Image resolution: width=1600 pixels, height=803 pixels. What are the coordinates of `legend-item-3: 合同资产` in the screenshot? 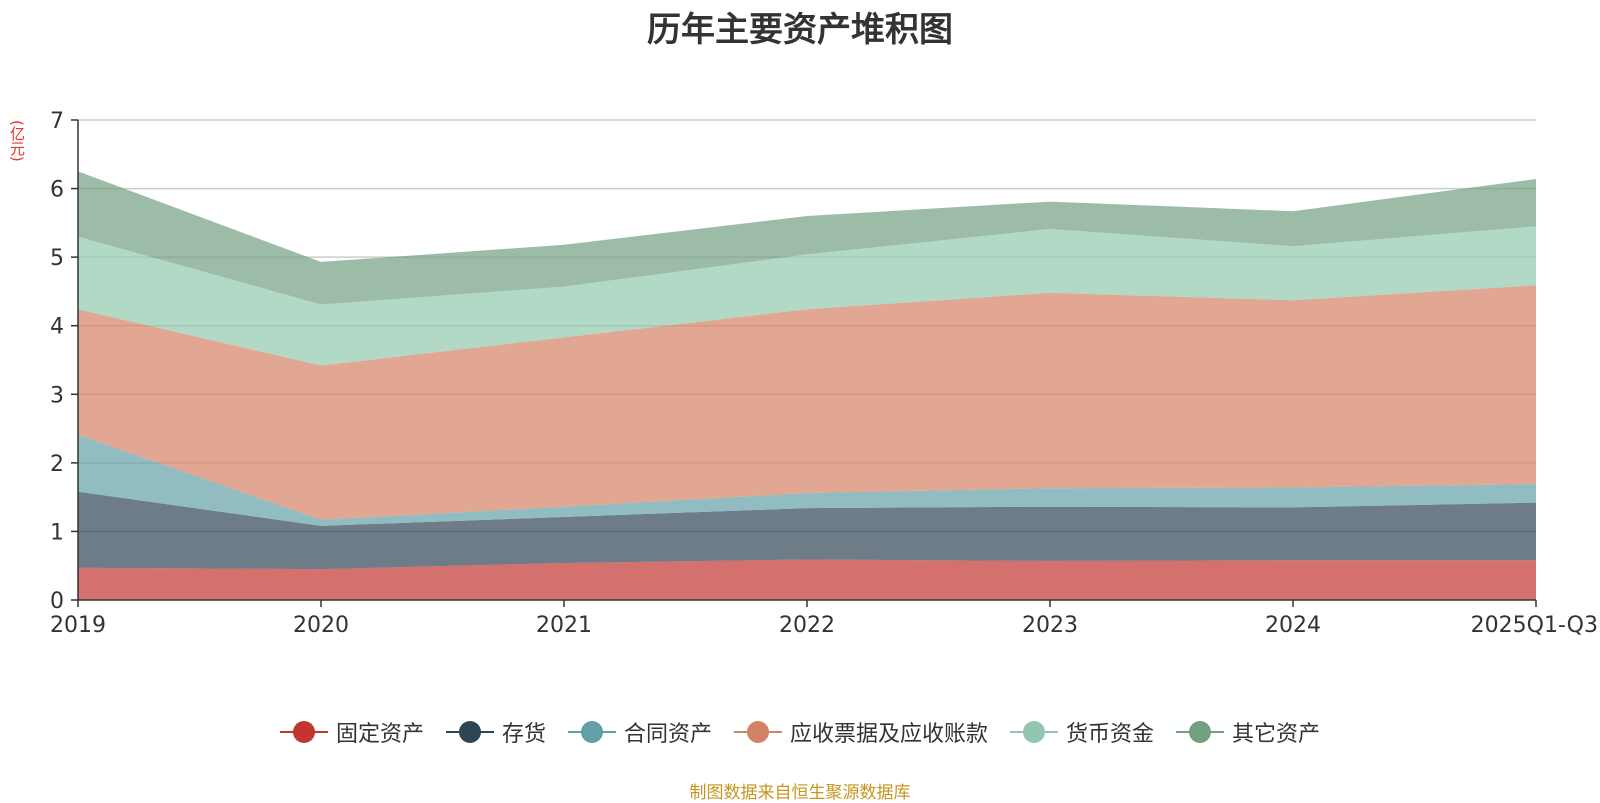 It's located at (639, 732).